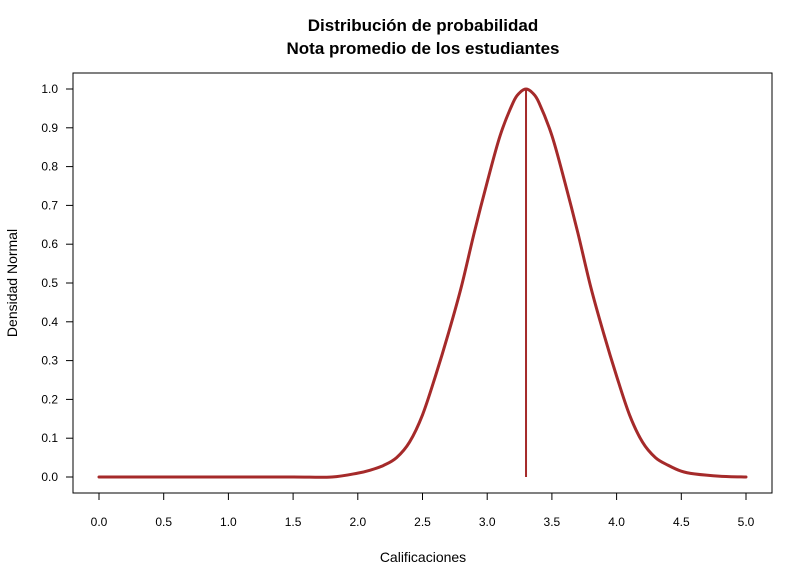  I want to click on x-tick-label: 1.0, so click(228, 522).